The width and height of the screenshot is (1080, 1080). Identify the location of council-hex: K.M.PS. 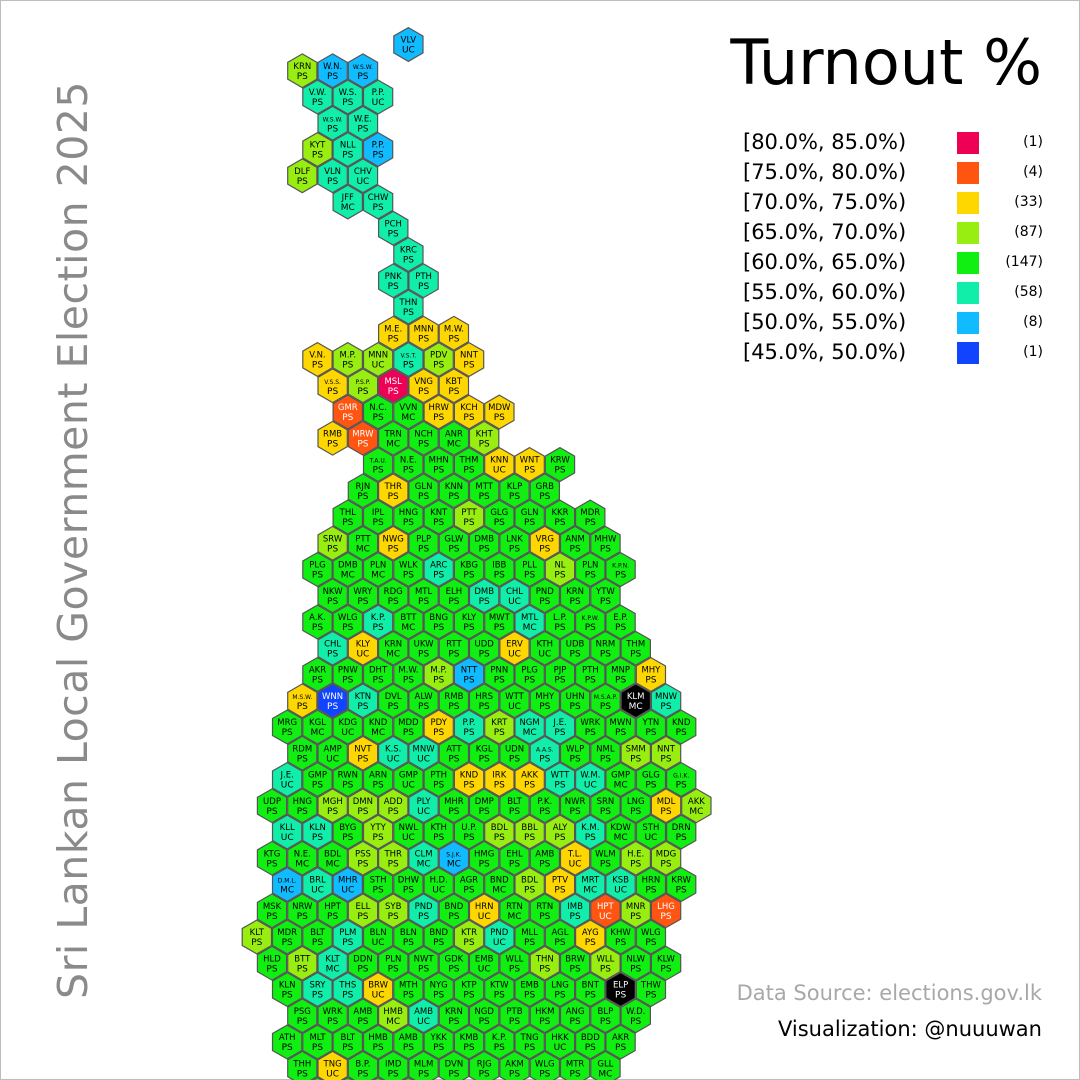
(590, 832).